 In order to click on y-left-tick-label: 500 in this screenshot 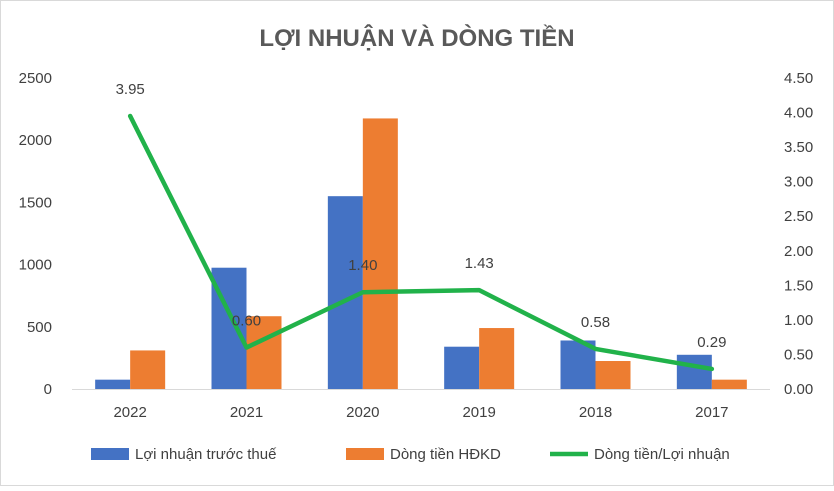, I will do `click(39, 327)`.